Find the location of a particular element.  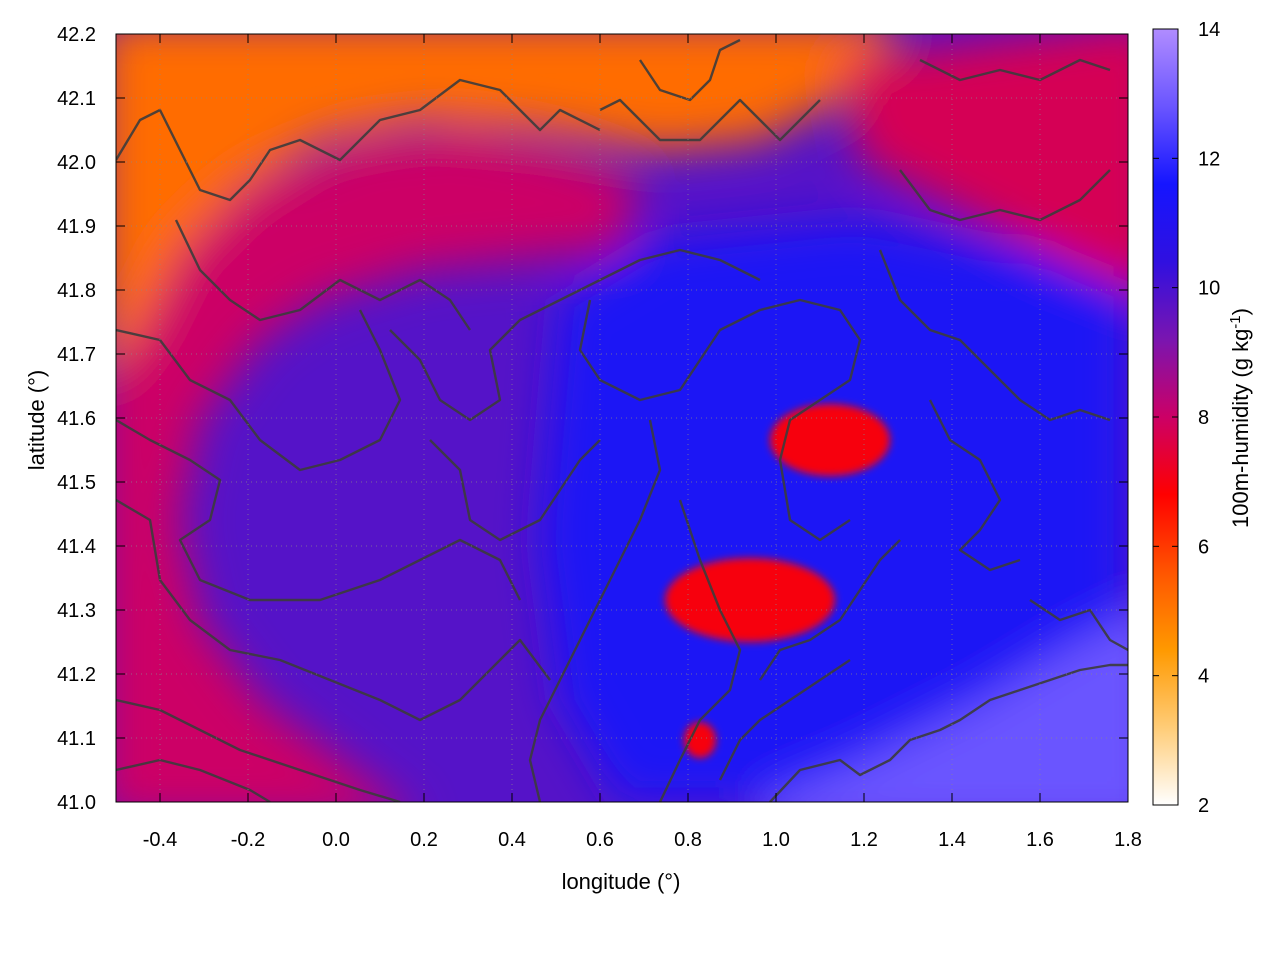

colorbar-title-sup: -1 is located at coordinates (1235, 321).